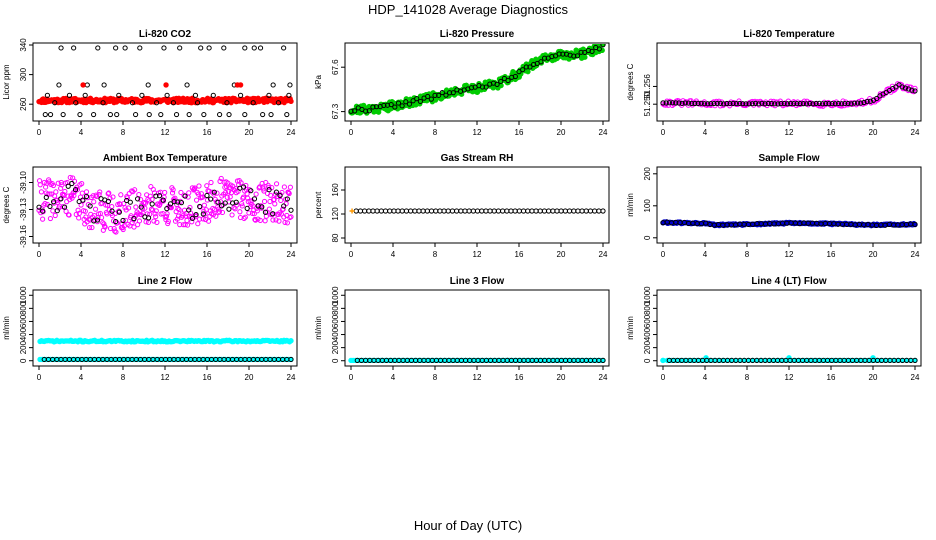 This screenshot has height=540, width=936. What do you see at coordinates (165, 281) in the screenshot?
I see `chart-title: Line 2 Flow` at bounding box center [165, 281].